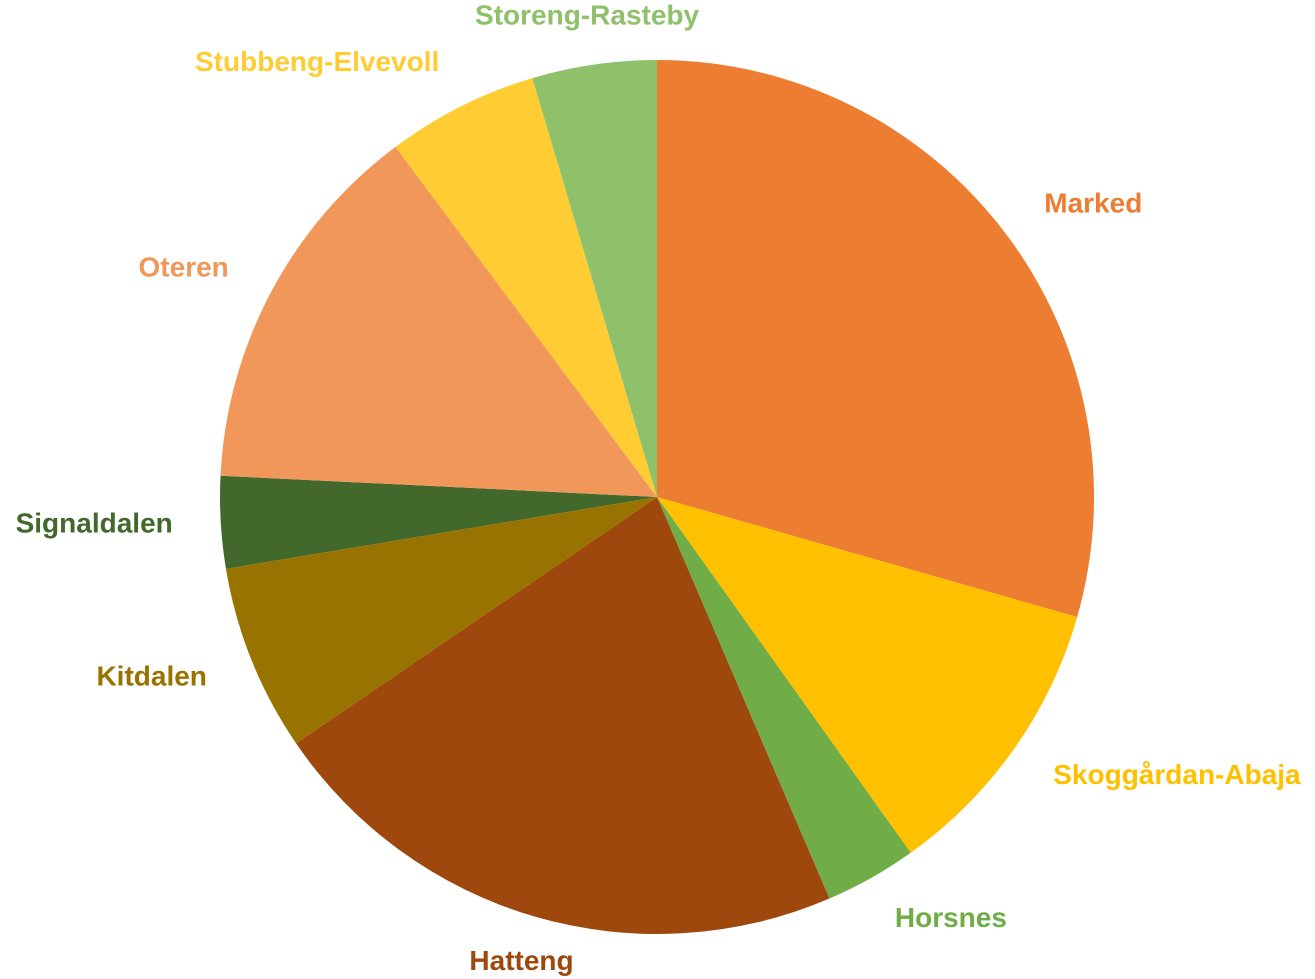 This screenshot has width=1315, height=979. What do you see at coordinates (151, 675) in the screenshot?
I see `slice-label: Kitdalen` at bounding box center [151, 675].